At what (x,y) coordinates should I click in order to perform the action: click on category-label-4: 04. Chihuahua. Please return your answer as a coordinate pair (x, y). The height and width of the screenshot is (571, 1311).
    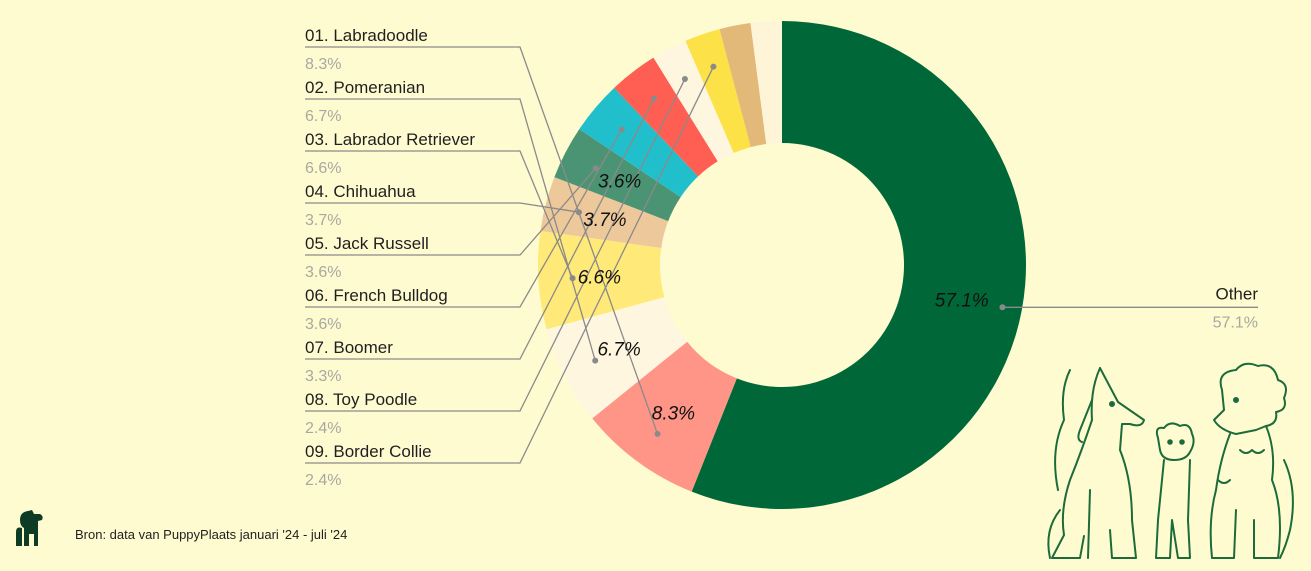
    Looking at the image, I should click on (360, 191).